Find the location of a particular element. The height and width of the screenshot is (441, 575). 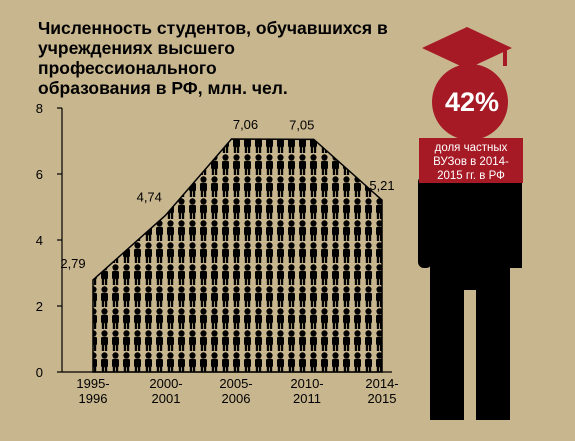

private-universities-caption: доля частных ВУЗов в 2014- 2015 гг. в РФ is located at coordinates (471, 160).